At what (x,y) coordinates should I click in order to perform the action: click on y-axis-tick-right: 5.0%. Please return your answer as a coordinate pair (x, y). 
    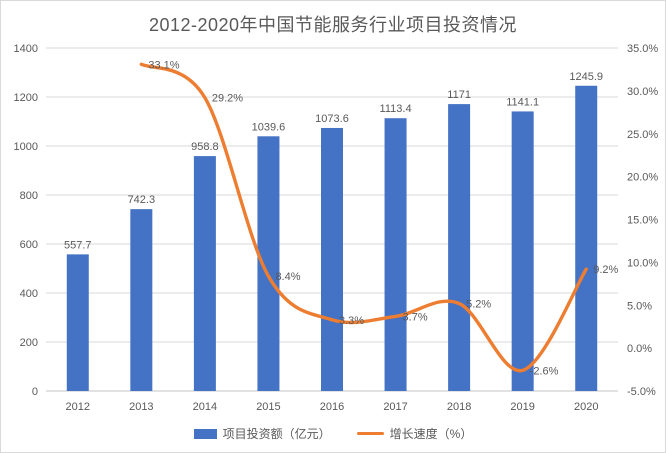
    Looking at the image, I should click on (639, 306).